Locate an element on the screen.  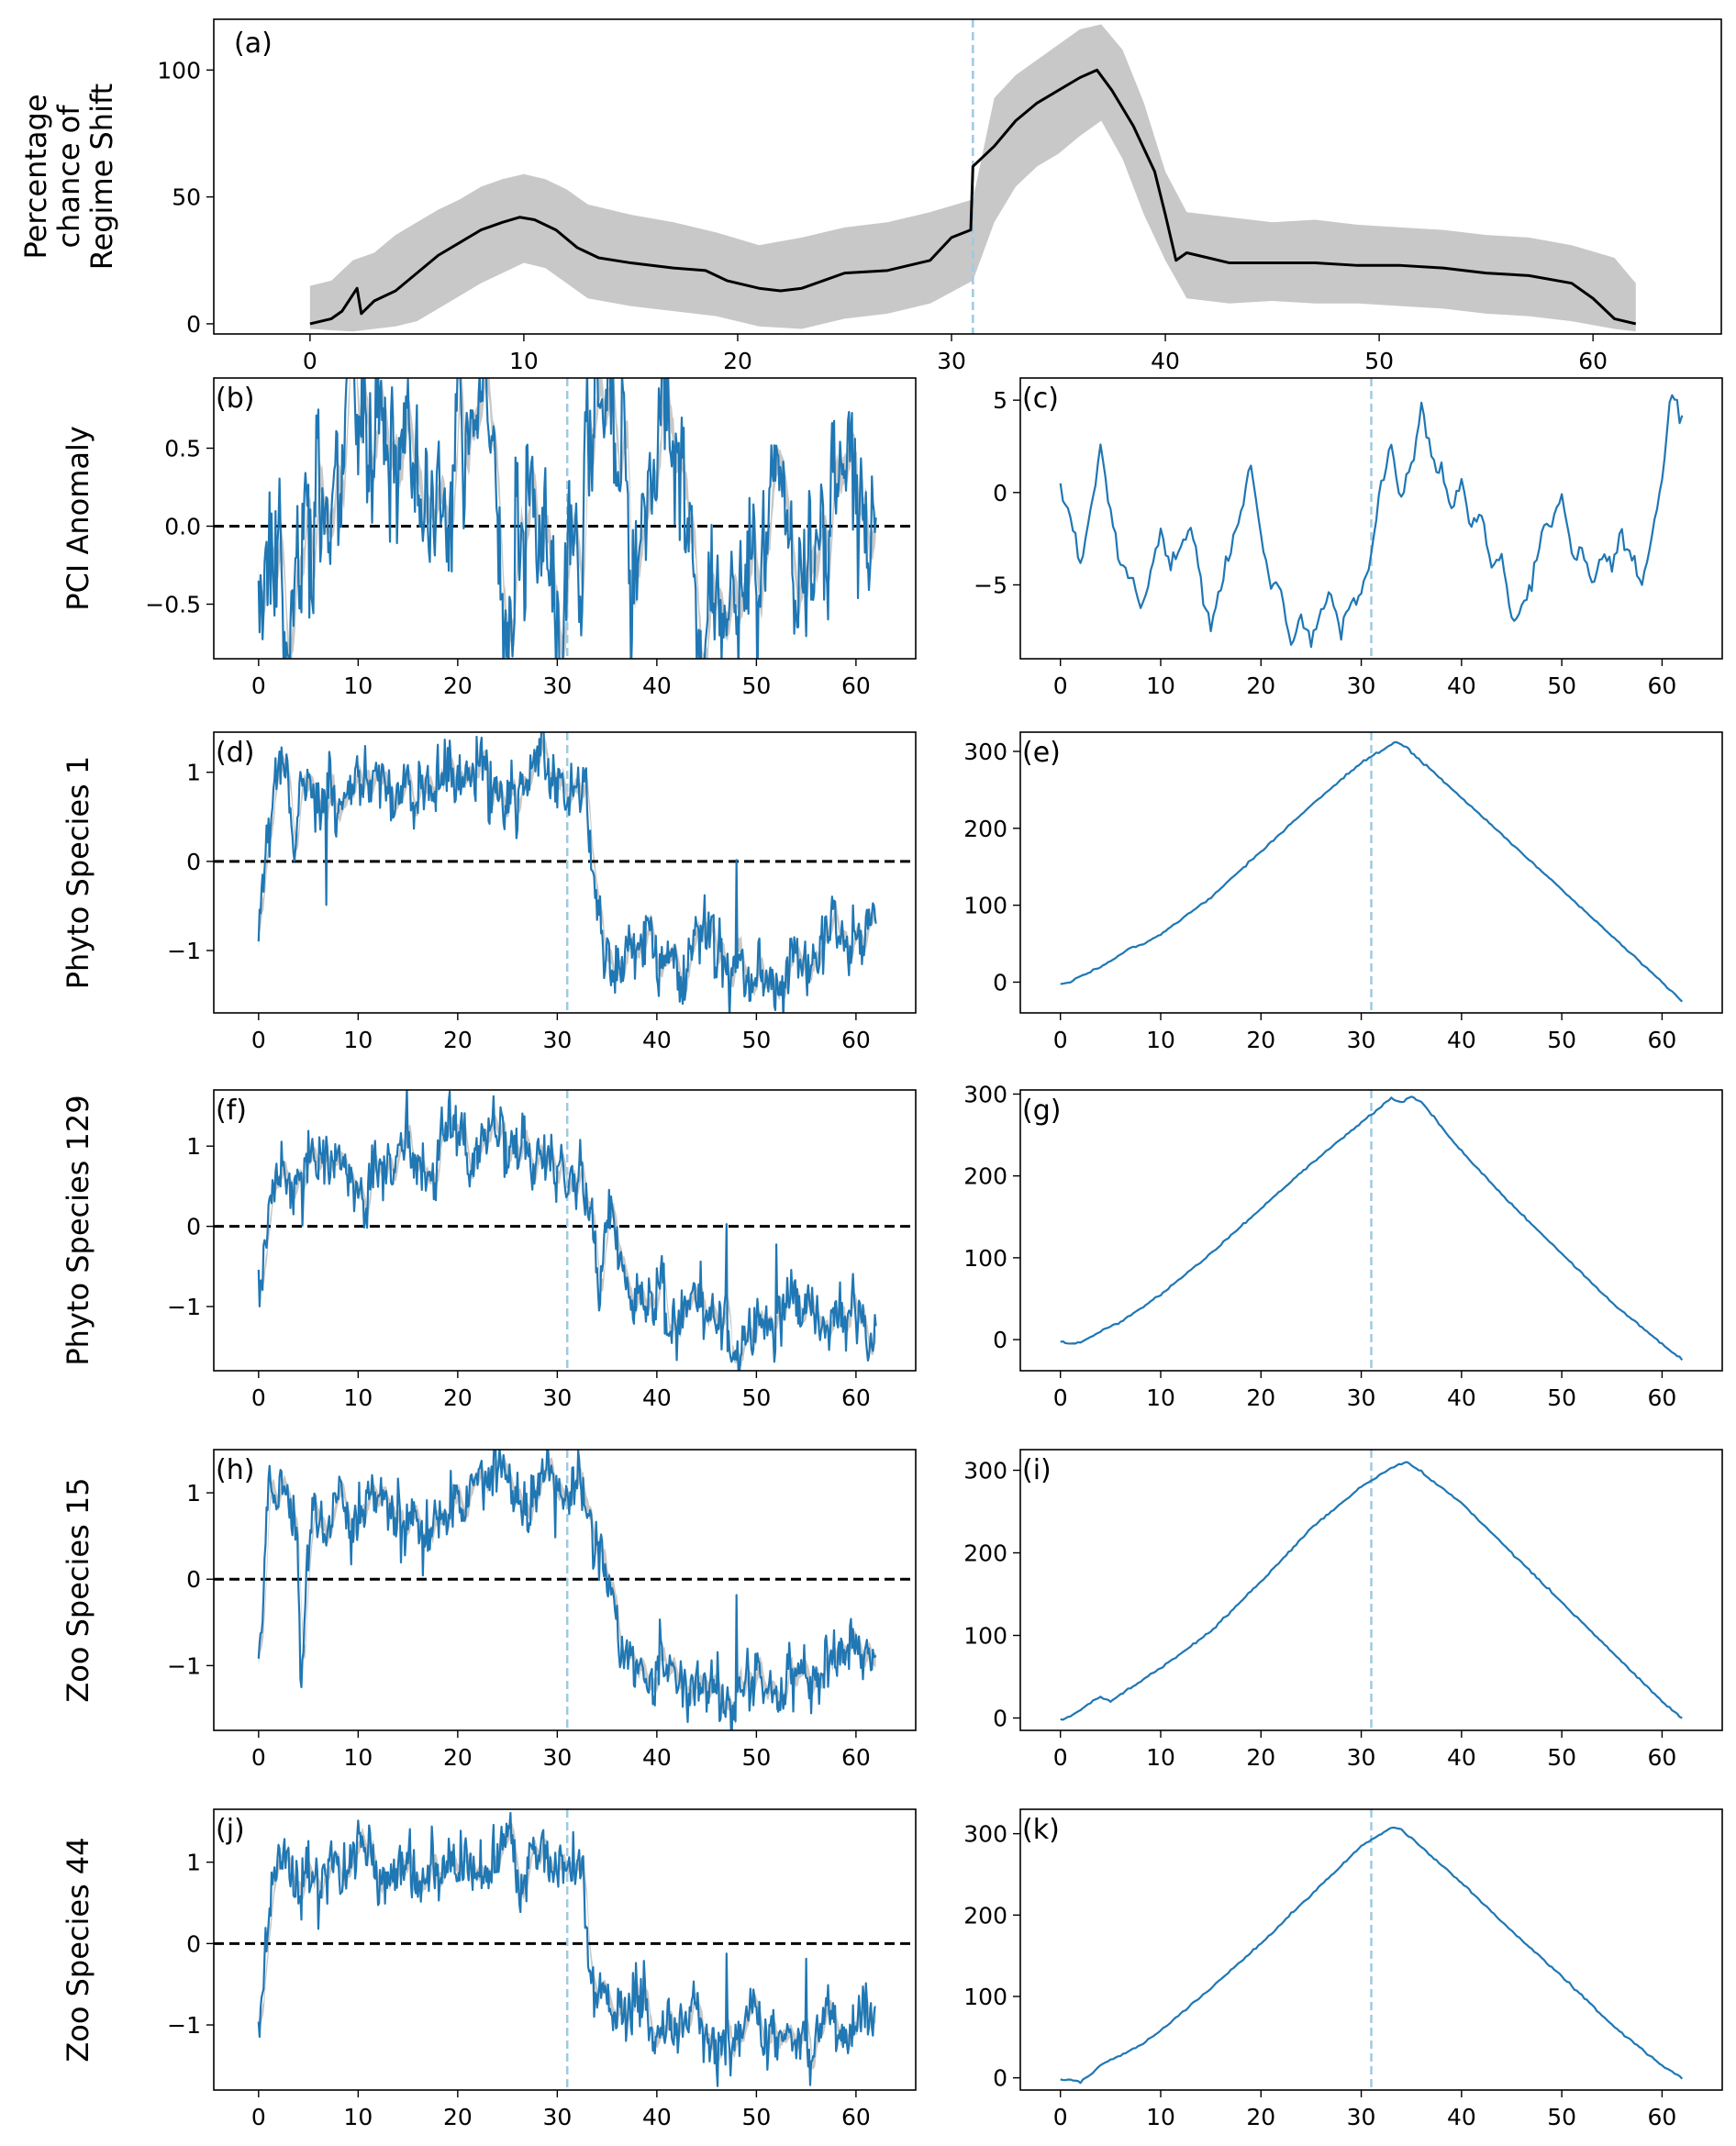
plot-area-d is located at coordinates (565, 872).